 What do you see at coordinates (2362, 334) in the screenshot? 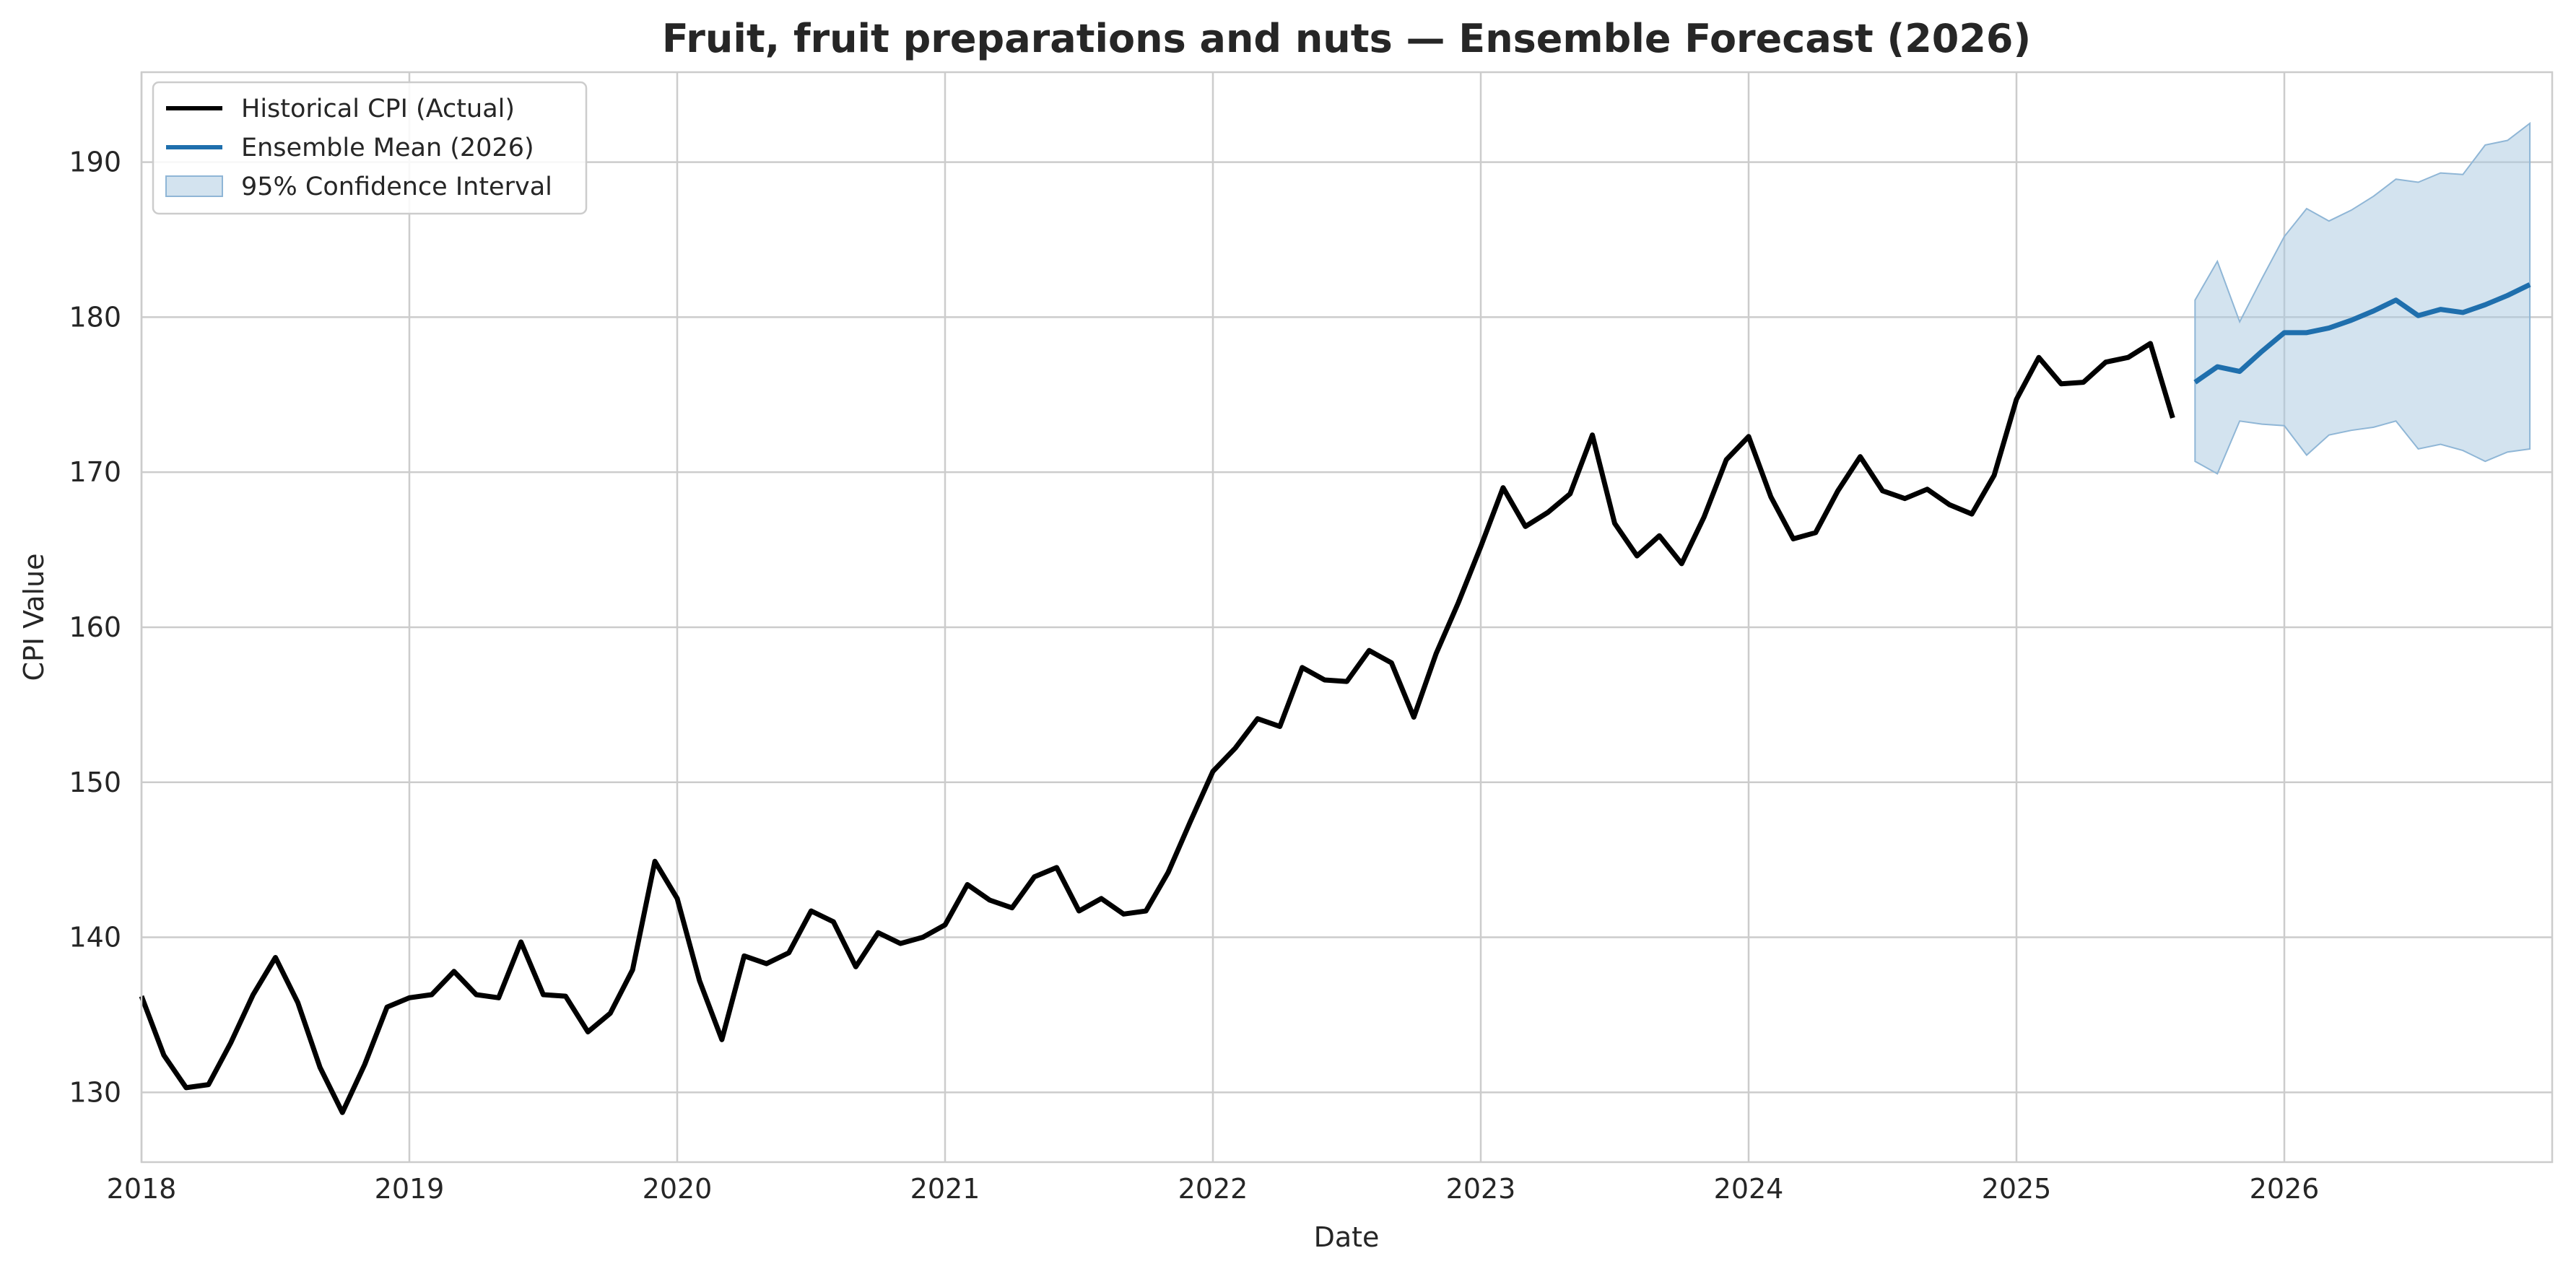
I see `ensemble-mean-line` at bounding box center [2362, 334].